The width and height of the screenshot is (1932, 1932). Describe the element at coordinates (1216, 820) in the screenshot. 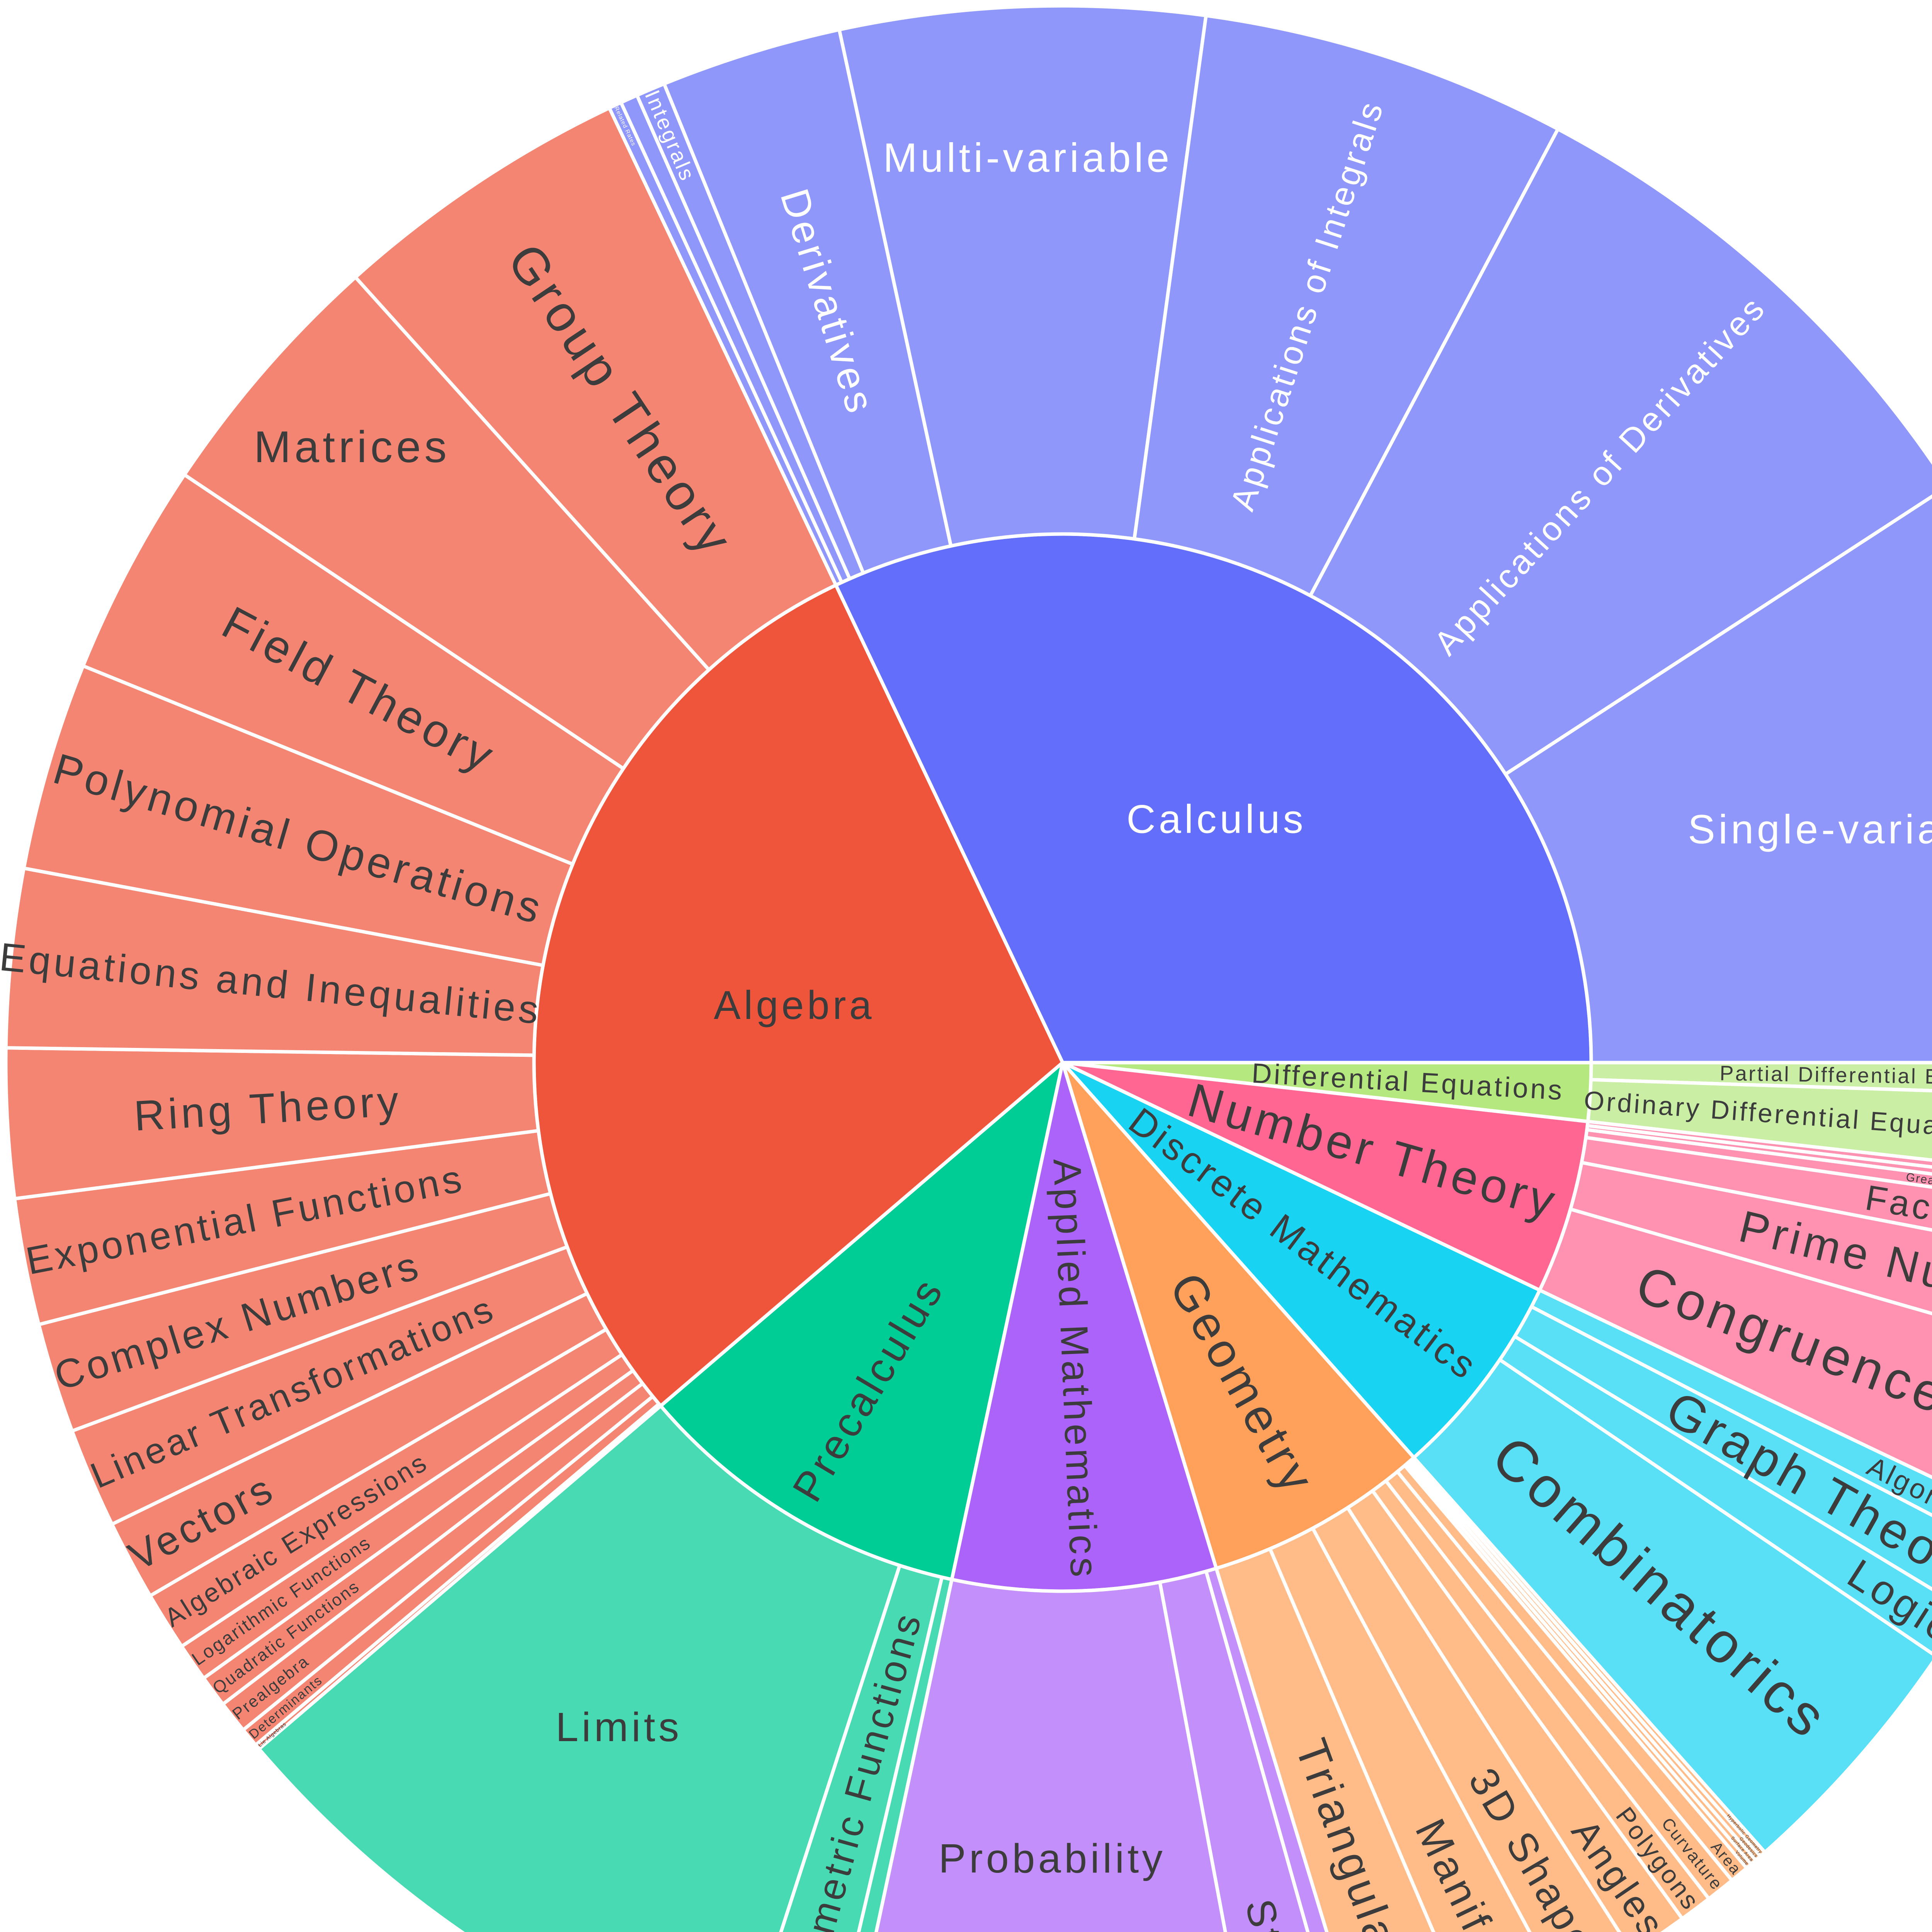

I see `svg-text: Calculus` at that location.